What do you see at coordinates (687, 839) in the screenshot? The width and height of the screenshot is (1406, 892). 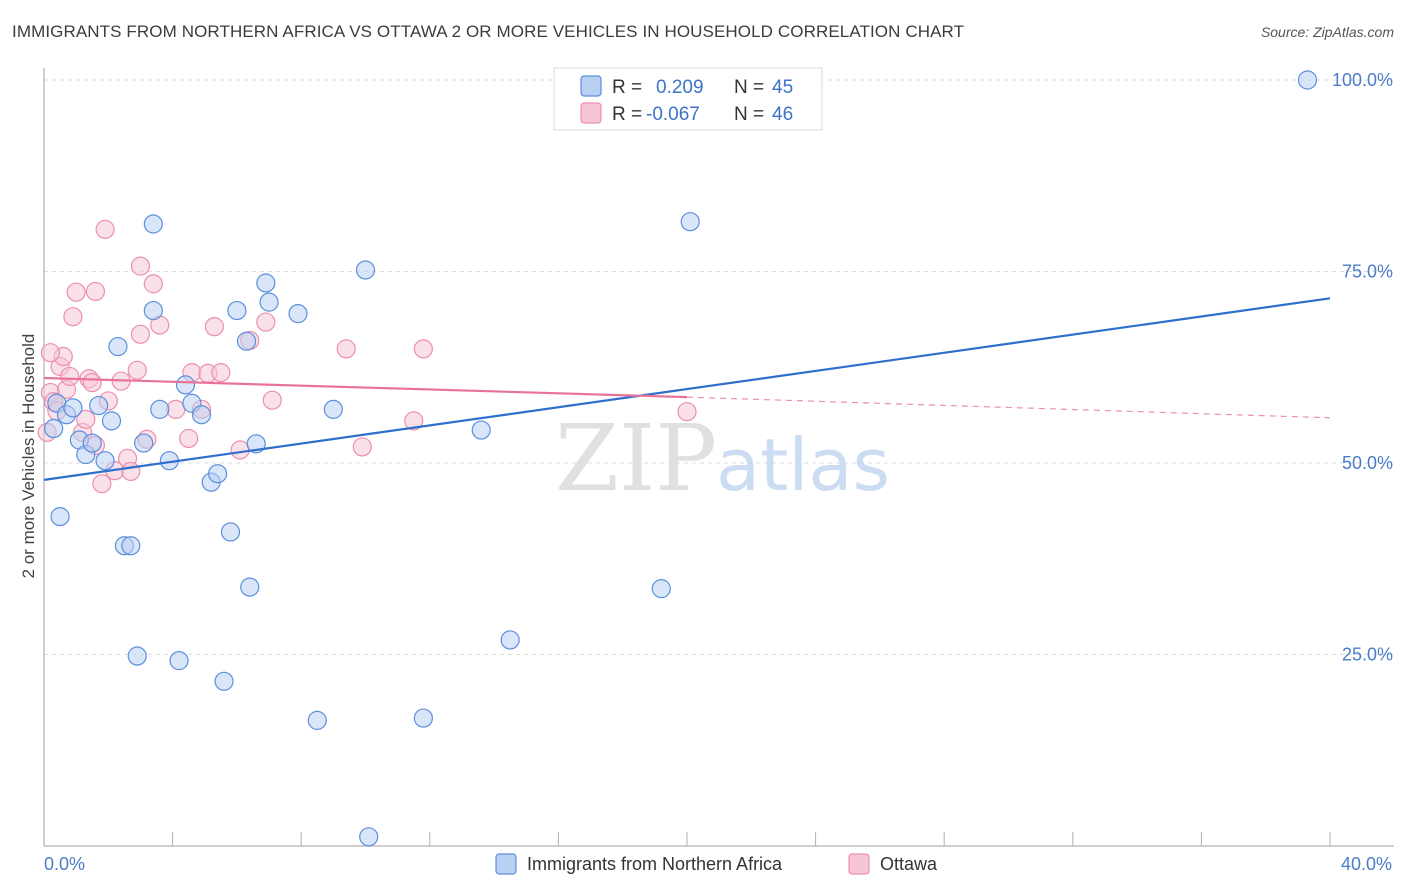 I see `x-ticks` at bounding box center [687, 839].